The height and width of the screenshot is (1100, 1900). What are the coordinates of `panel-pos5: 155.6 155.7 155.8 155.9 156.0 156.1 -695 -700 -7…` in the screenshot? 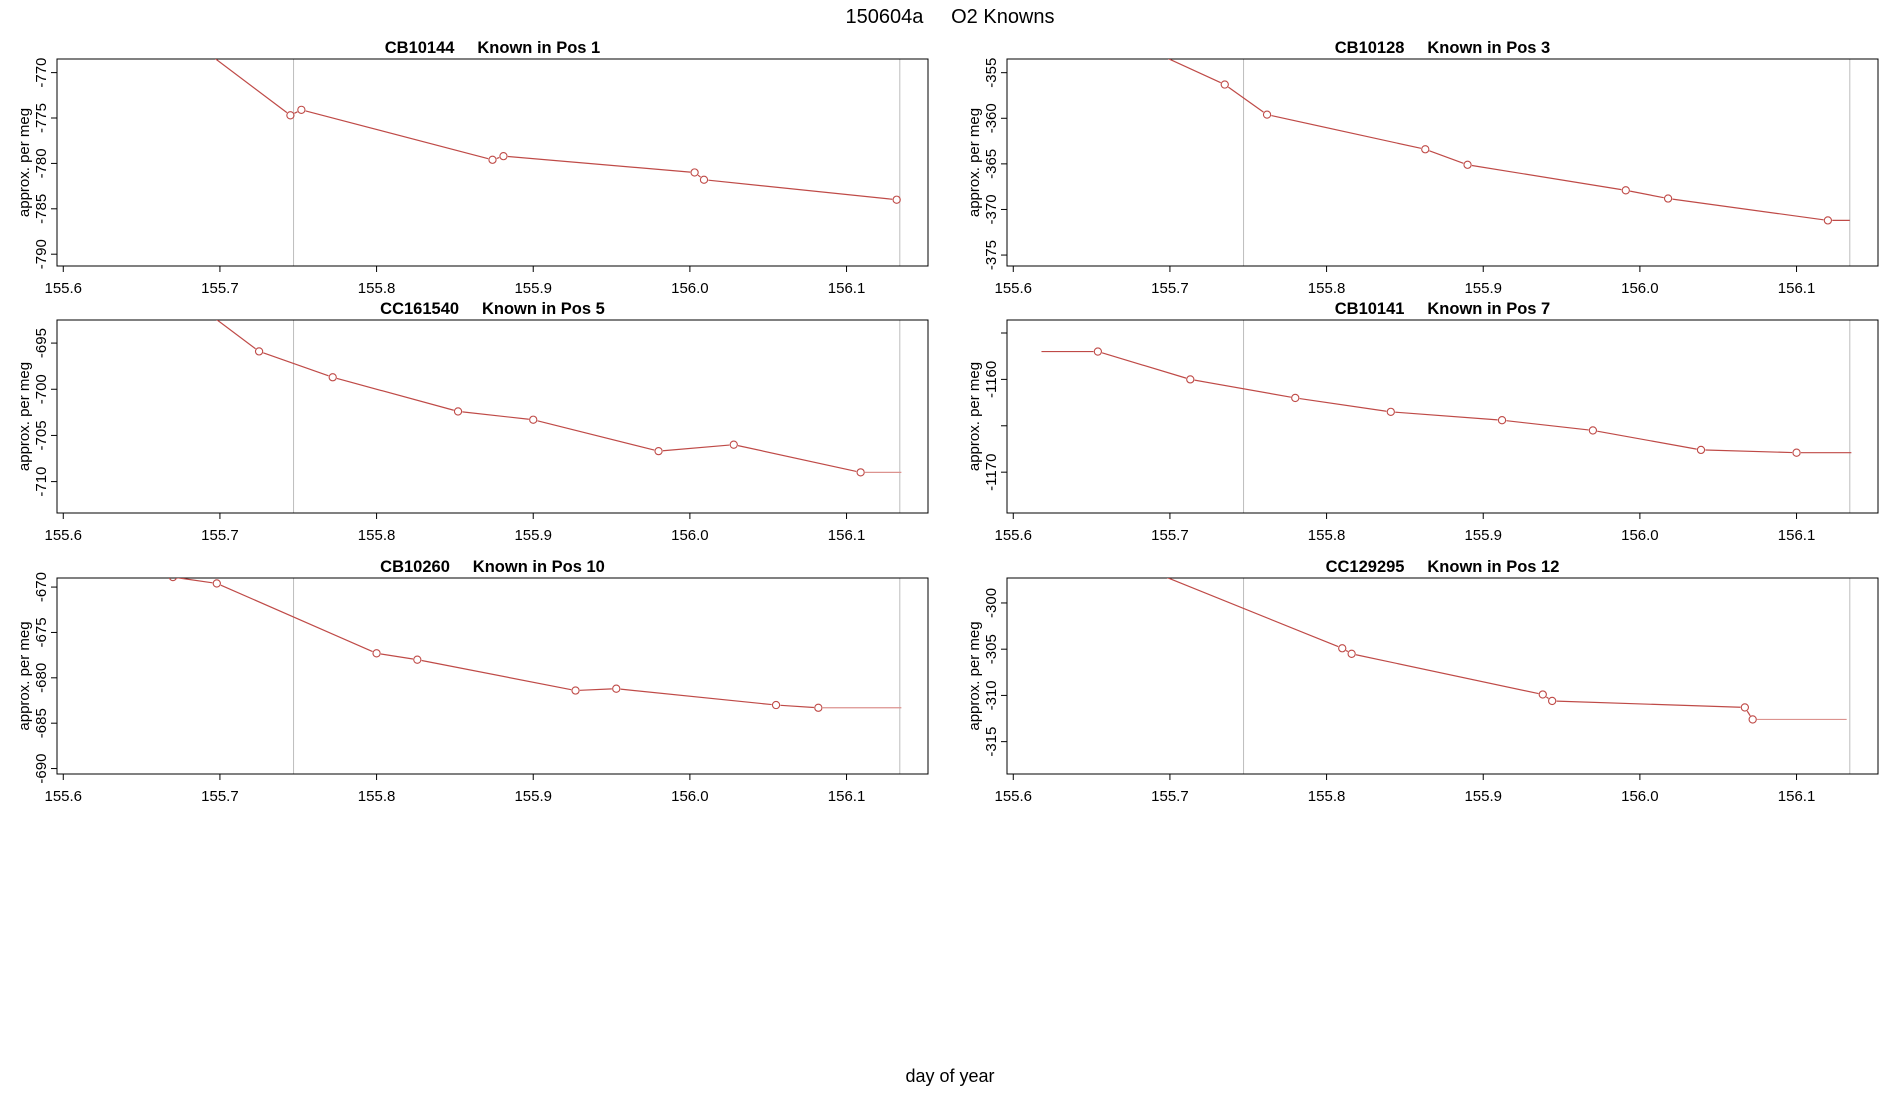 It's located at (472, 422).